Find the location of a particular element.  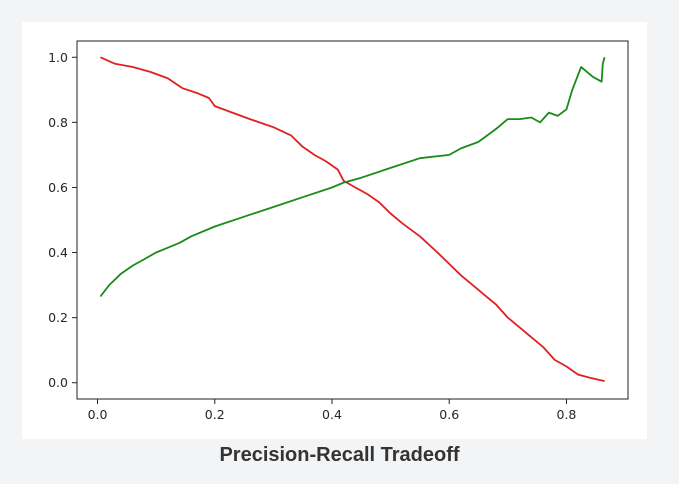

figure-caption: Precision-Recall Tradeoff is located at coordinates (339, 455).